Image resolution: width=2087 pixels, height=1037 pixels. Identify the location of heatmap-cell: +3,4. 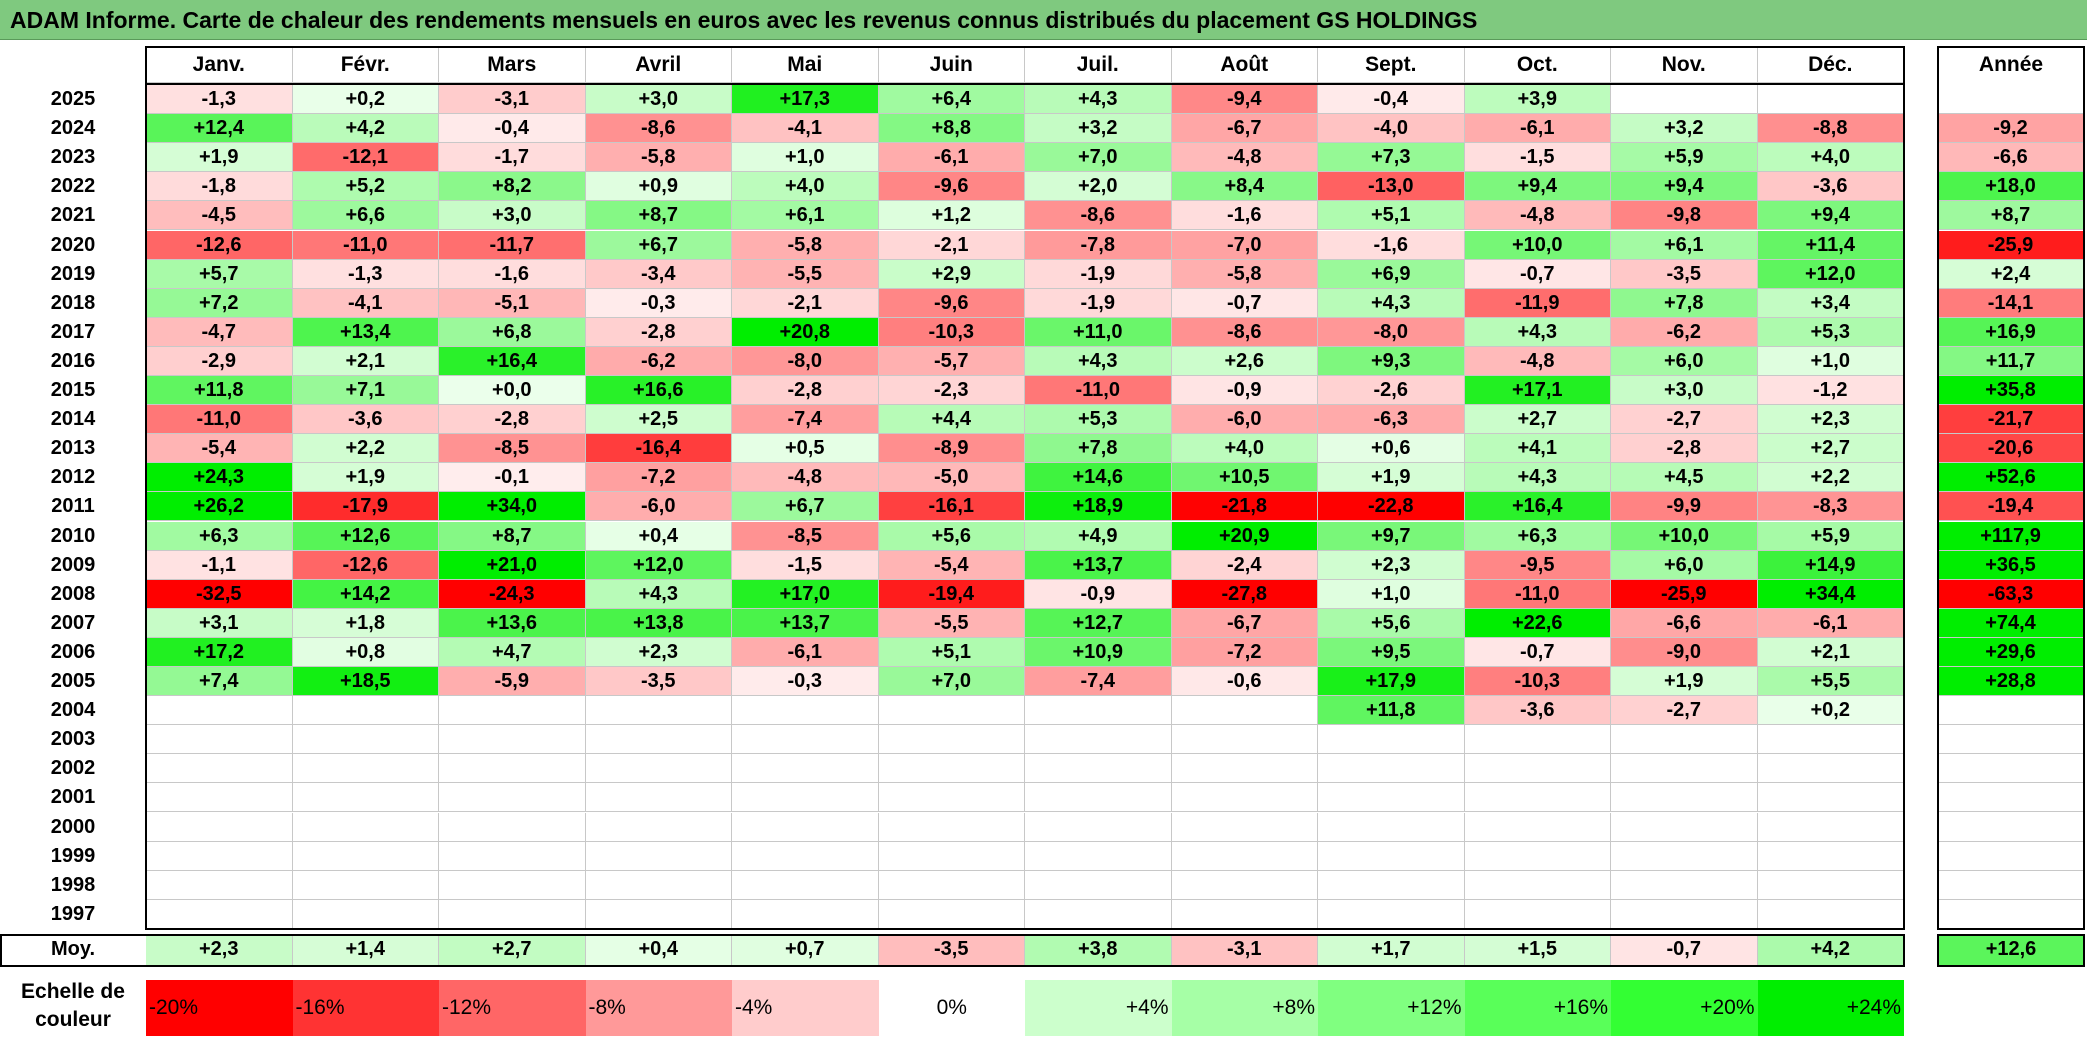
(1830, 303).